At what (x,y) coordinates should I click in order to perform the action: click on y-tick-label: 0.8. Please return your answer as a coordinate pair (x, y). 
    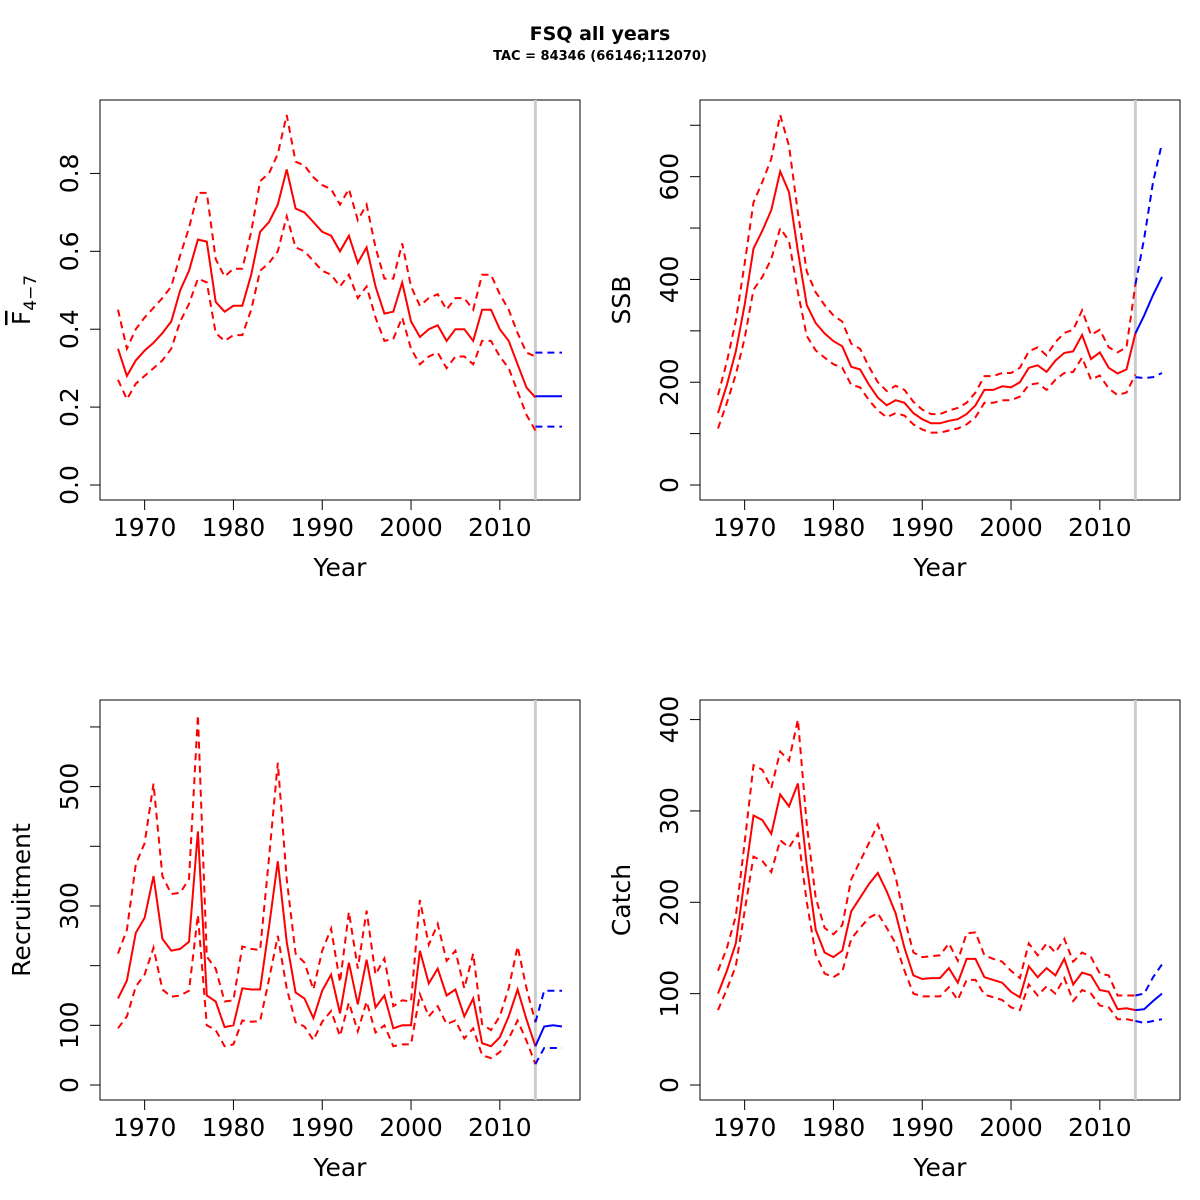
    Looking at the image, I should click on (69, 174).